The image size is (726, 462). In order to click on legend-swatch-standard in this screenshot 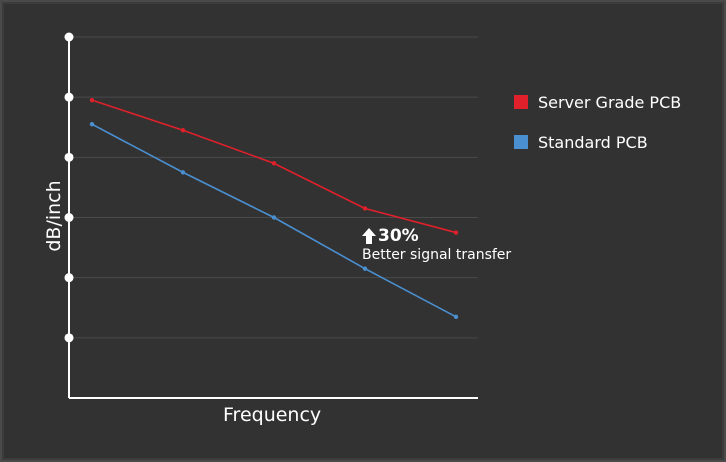, I will do `click(521, 142)`.